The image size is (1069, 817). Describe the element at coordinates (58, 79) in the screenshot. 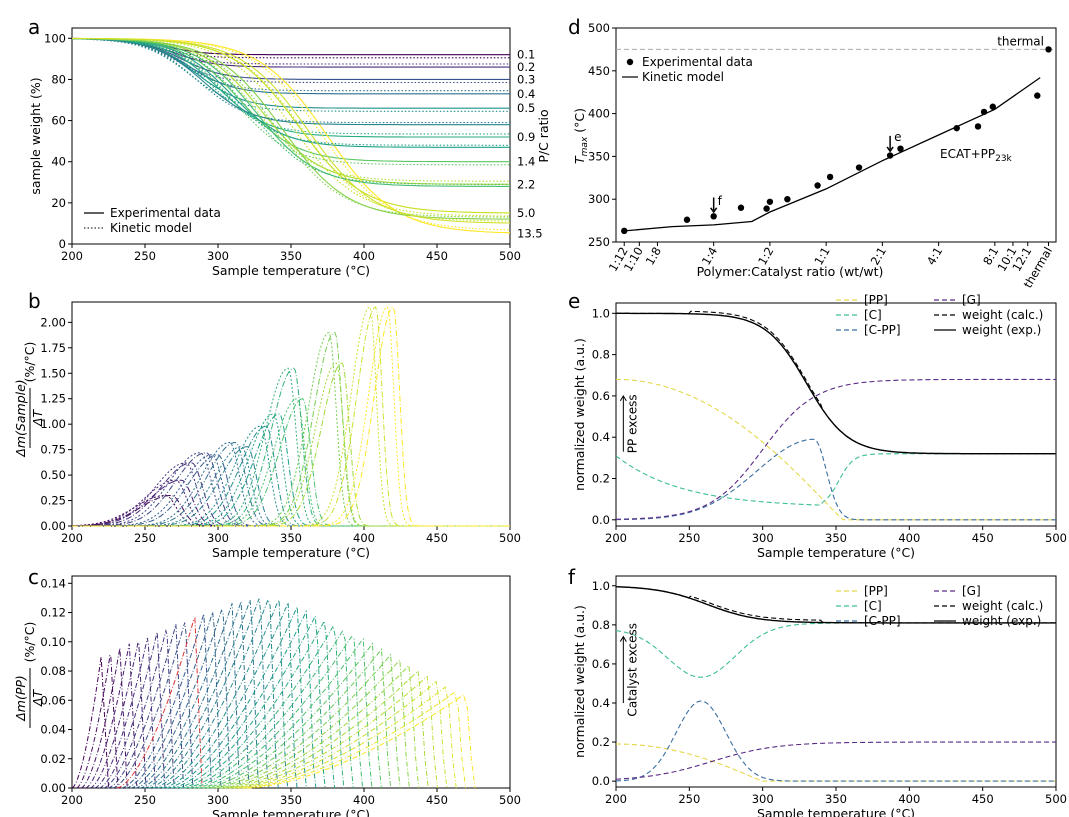

I see `y-tick-label: 80` at that location.